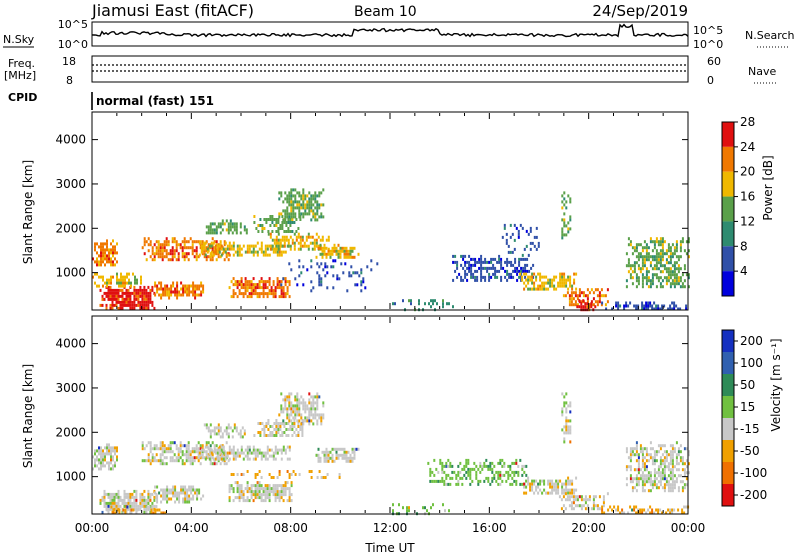  Describe the element at coordinates (70, 228) in the screenshot. I see `y-tick-label: 2000` at that location.